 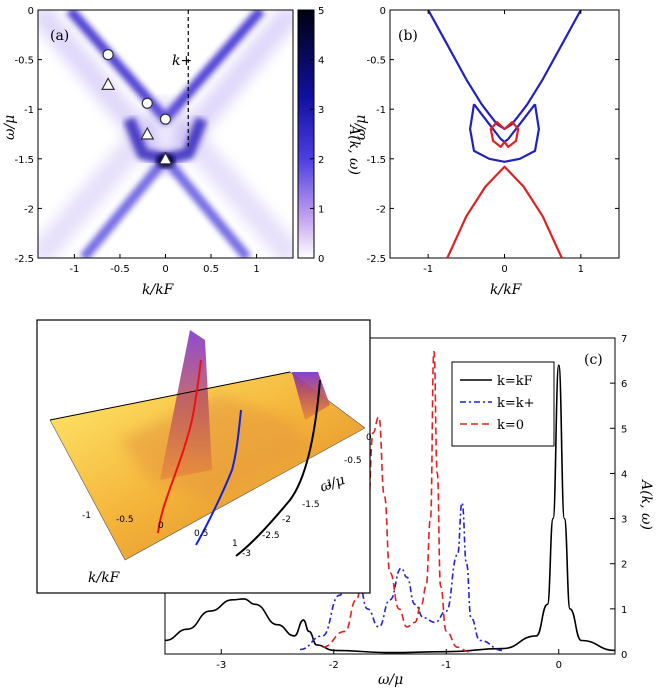 I want to click on legend: k=kF k=k+ k=0, so click(x=503, y=404).